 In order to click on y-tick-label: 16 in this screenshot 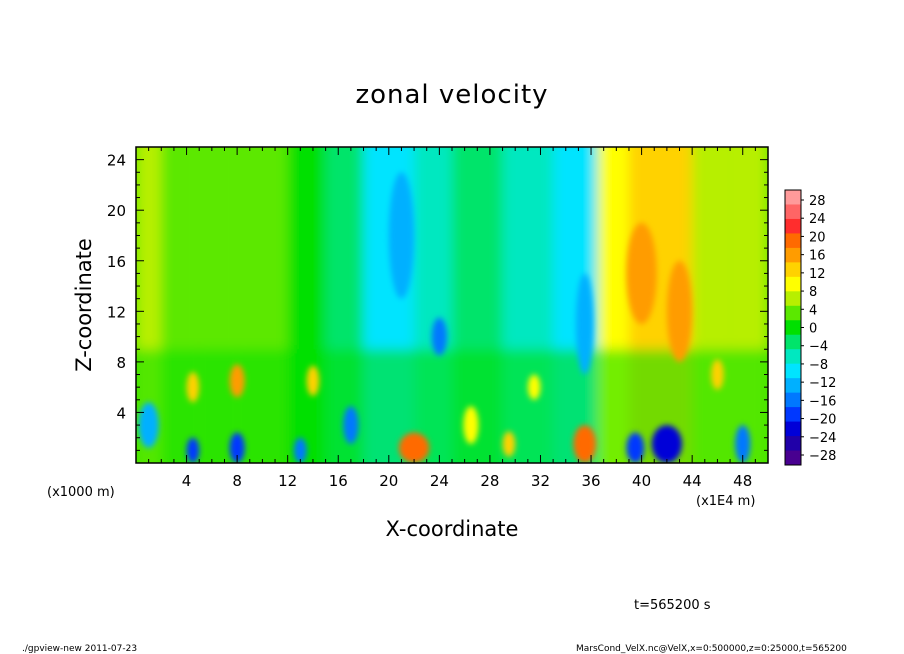, I will do `click(116, 262)`.